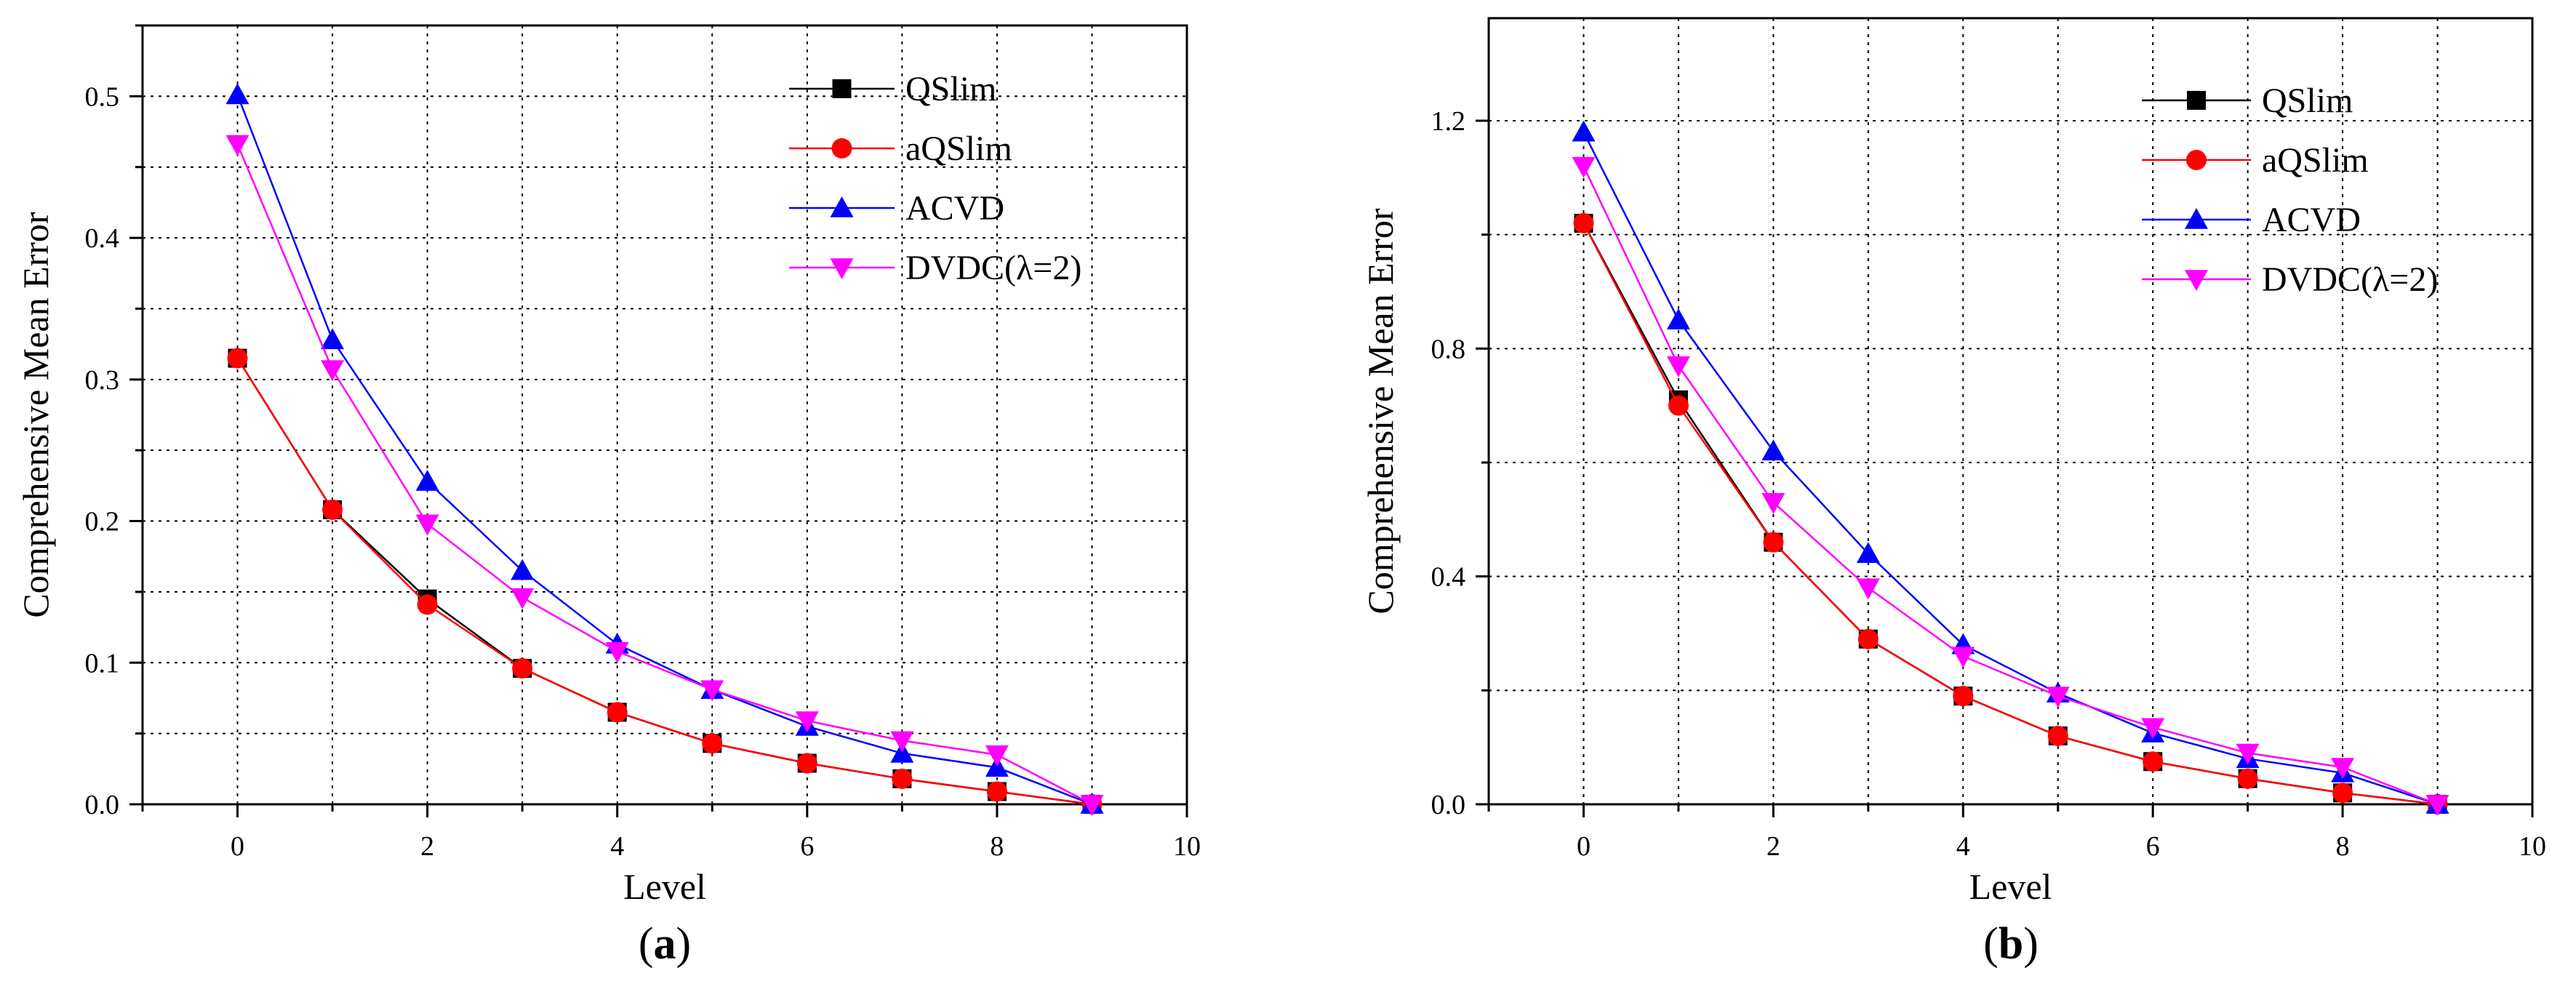 The image size is (2576, 997). I want to click on y-axis: 0.0 0.1 0.2 0.3 0.4 0.5, so click(114, 422).